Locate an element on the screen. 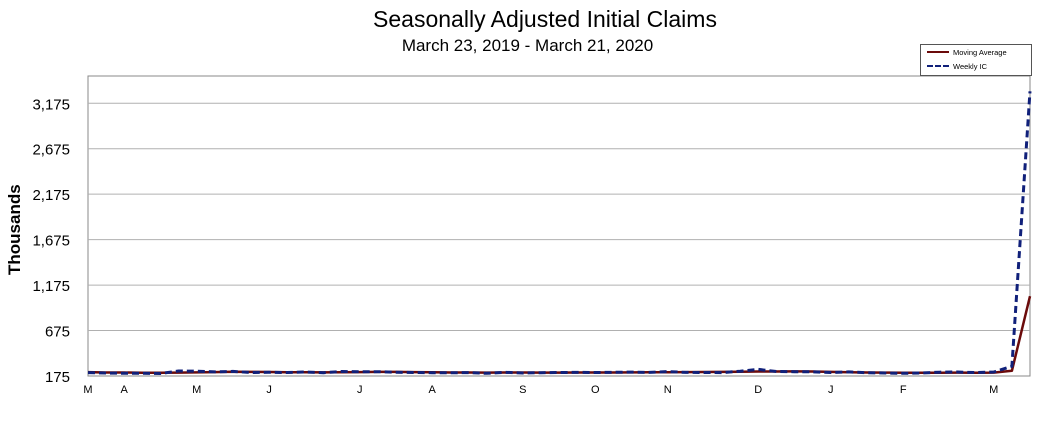 This screenshot has width=1055, height=421. y-tick-label: 2,175 is located at coordinates (51, 195).